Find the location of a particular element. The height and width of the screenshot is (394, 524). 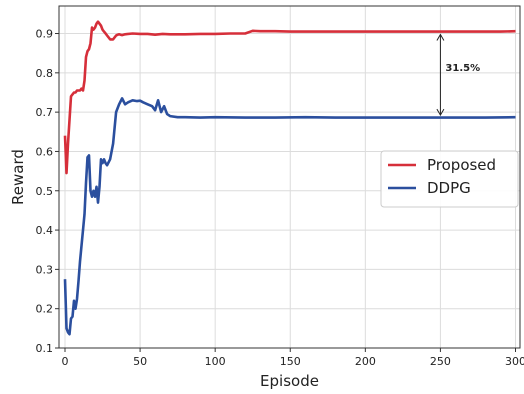

legend: Proposed DDPG is located at coordinates (449, 179).